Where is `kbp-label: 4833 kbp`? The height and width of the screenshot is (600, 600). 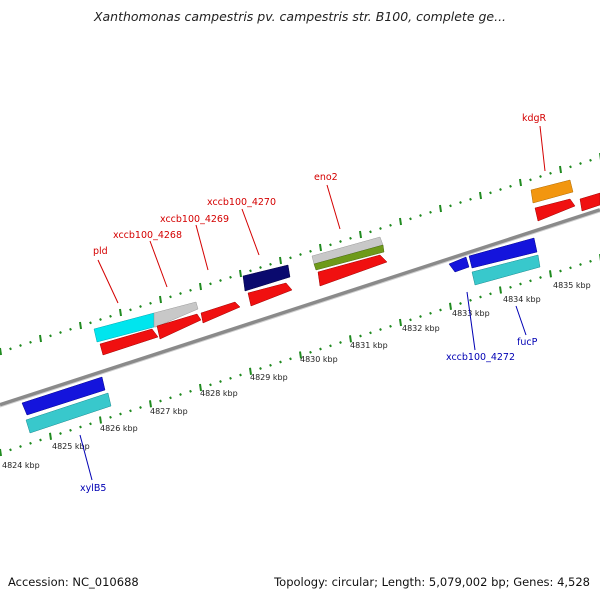
kbp-label: 4833 kbp is located at coordinates (471, 313).